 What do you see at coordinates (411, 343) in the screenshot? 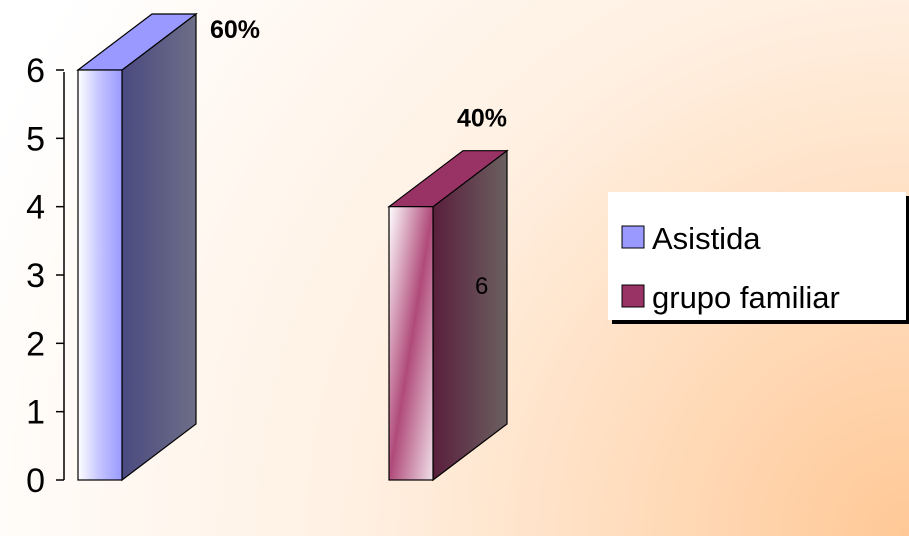
I see `bar-front-grupo-familiar` at bounding box center [411, 343].